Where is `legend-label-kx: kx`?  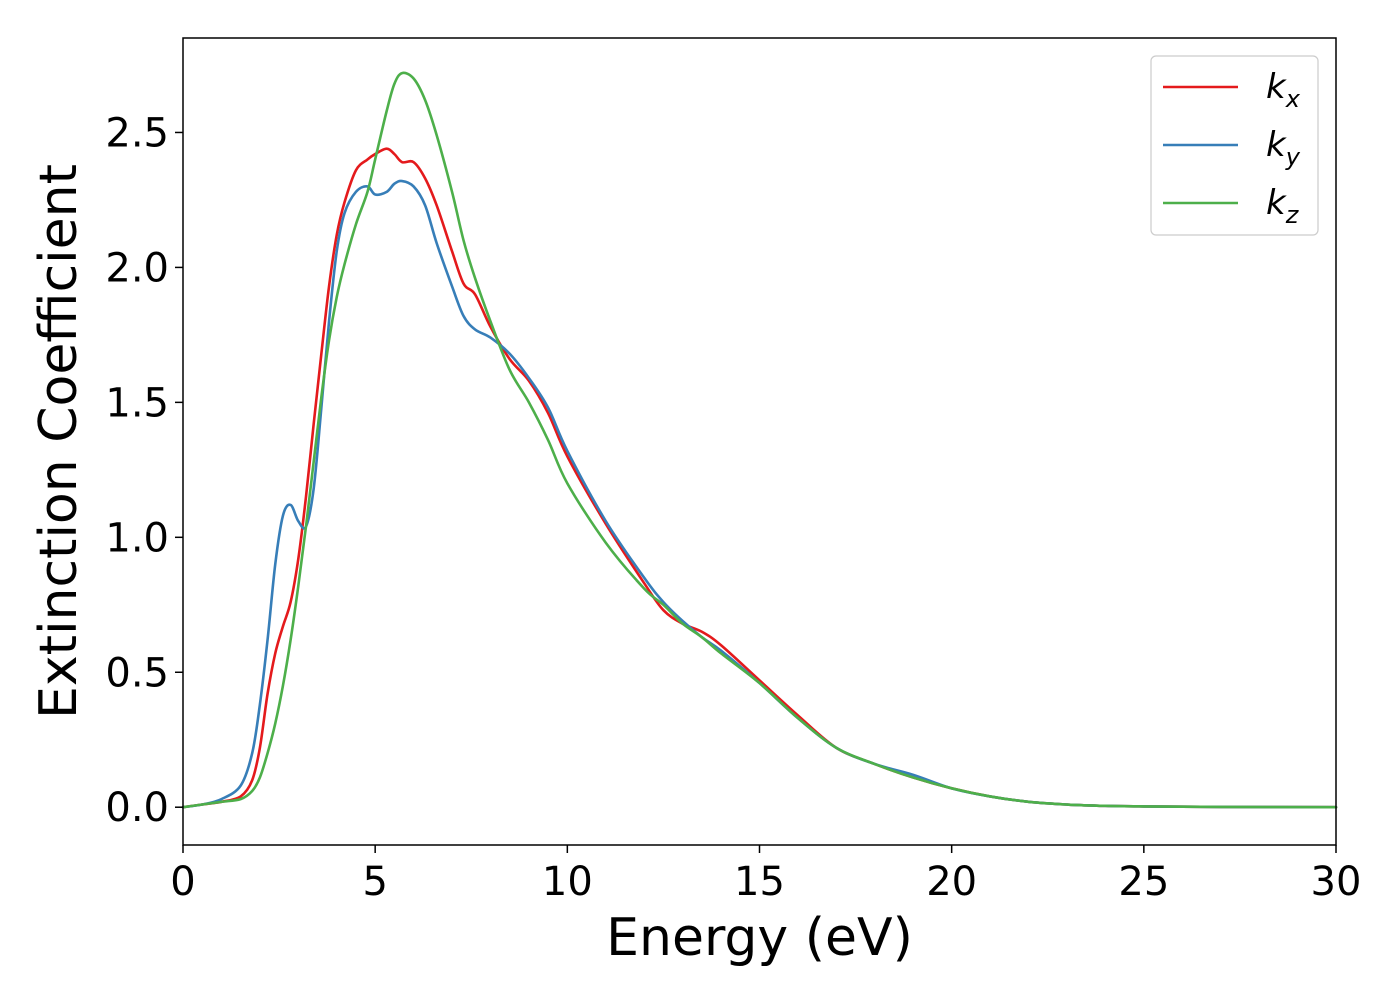 legend-label-kx: kx is located at coordinates (1283, 90).